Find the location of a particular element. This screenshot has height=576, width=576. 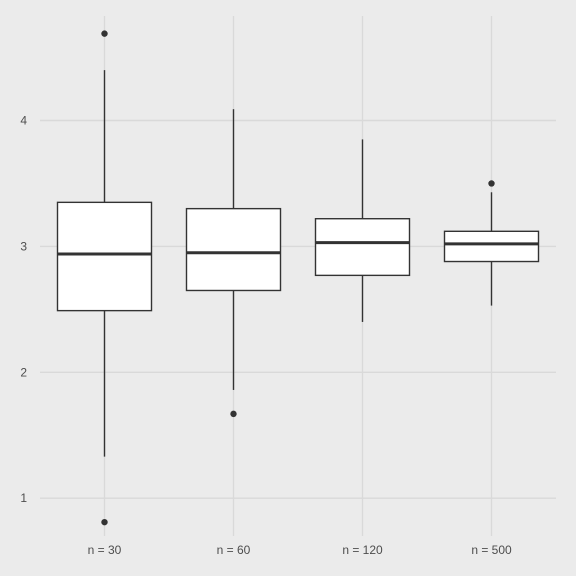

y-tick-label: 3 is located at coordinates (23, 246).